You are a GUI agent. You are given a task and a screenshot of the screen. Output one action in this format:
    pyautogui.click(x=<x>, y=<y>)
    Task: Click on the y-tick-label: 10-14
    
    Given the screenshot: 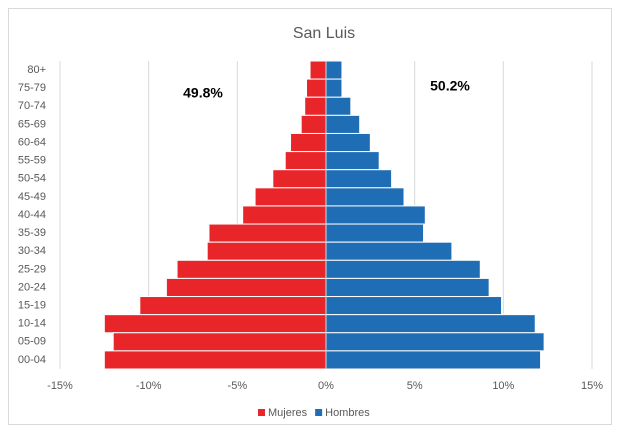 What is the action you would take?
    pyautogui.click(x=32, y=324)
    